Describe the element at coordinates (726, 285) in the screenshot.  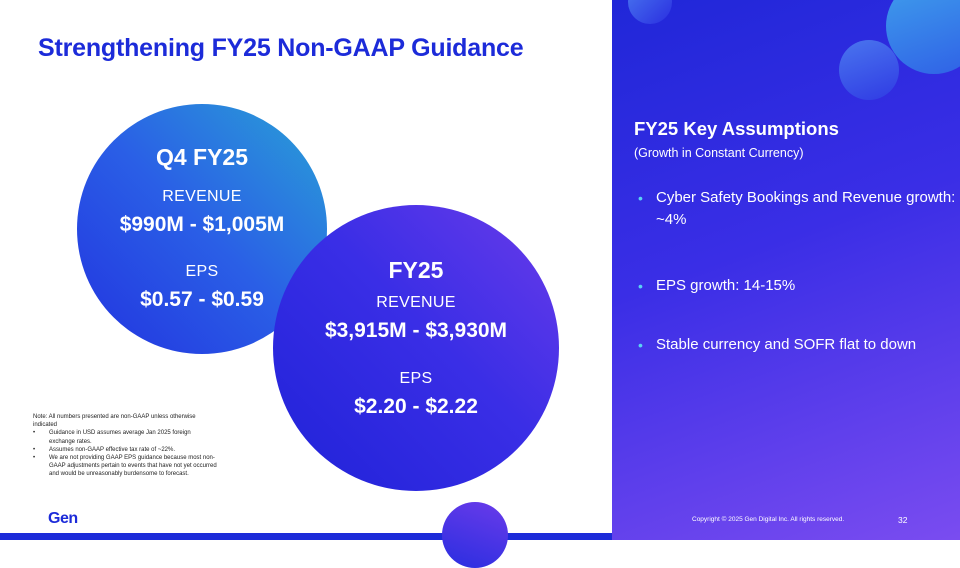
I see `assumption-text: EPS growth: 14-15%` at that location.